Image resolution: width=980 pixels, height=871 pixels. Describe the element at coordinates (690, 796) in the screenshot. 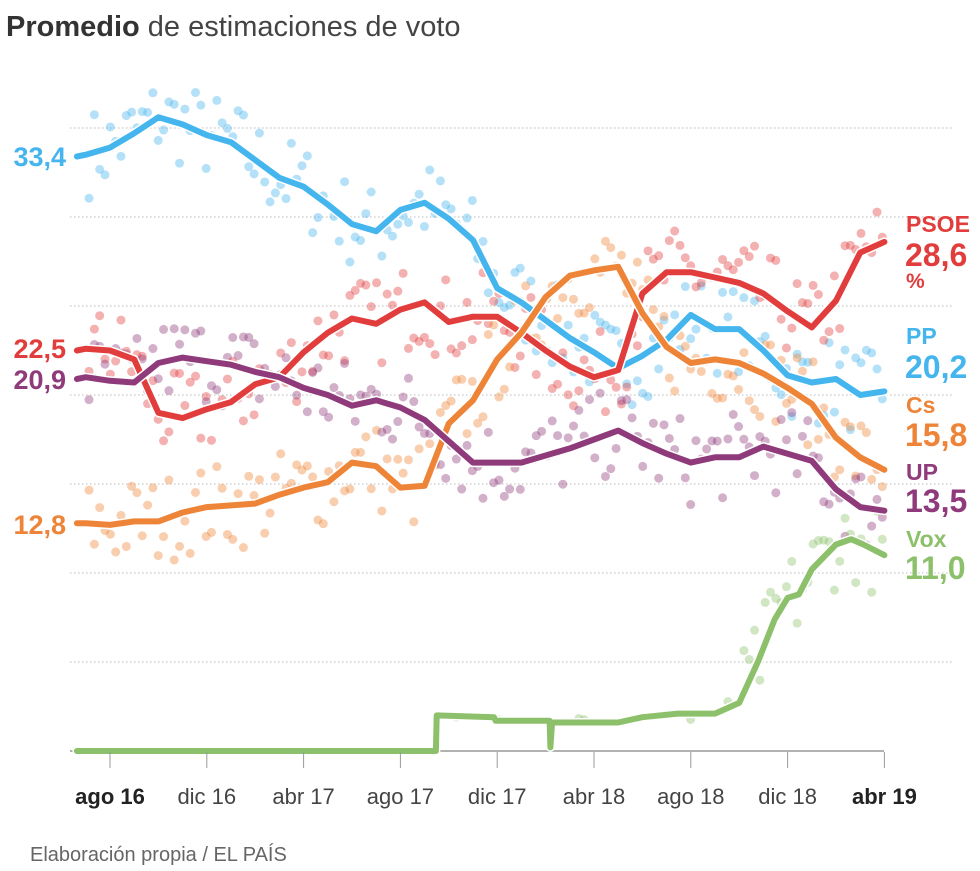

I see `x-tick-label: ago 18` at that location.